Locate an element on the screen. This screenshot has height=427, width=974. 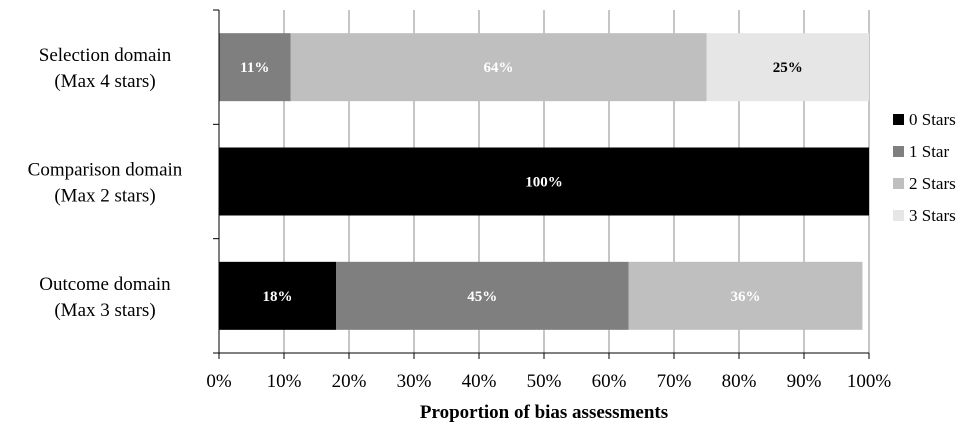
data-label: 25% is located at coordinates (788, 68).